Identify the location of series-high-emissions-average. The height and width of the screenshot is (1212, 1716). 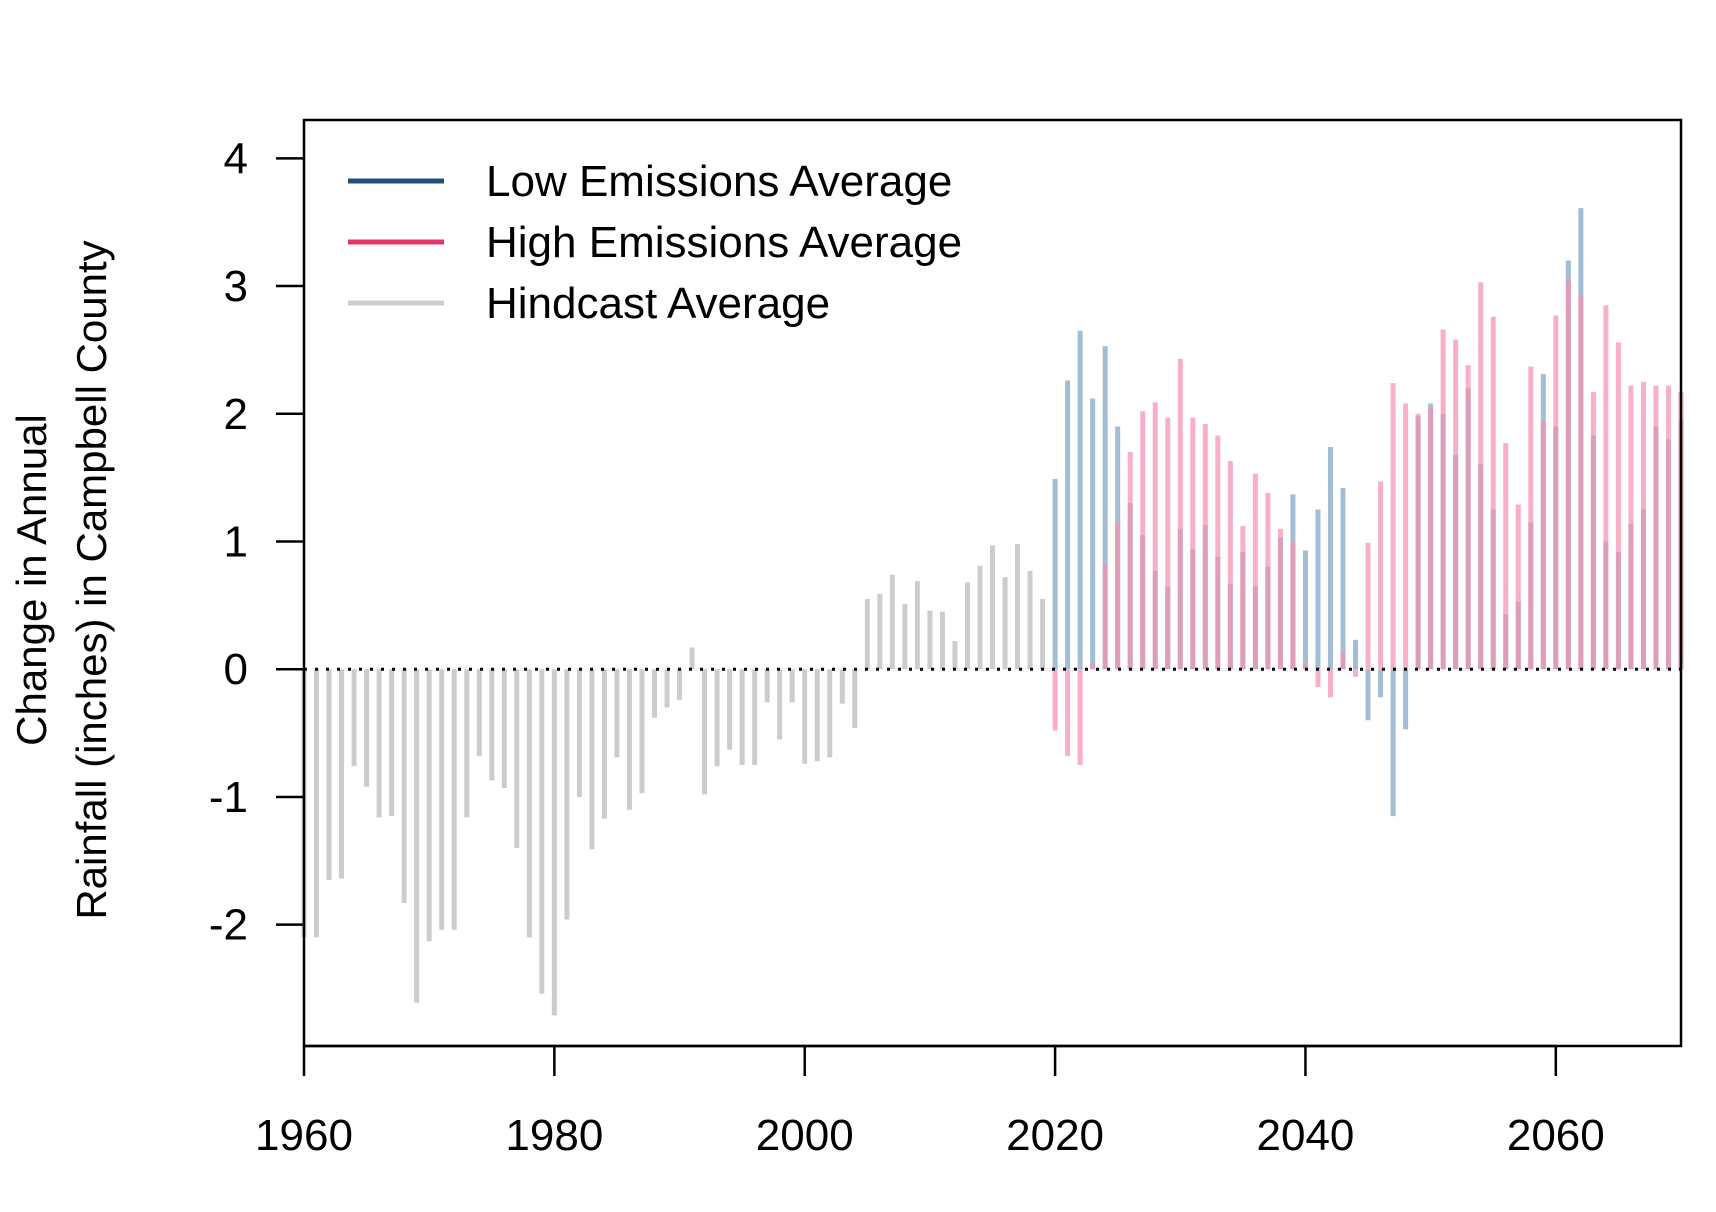
(1368, 522).